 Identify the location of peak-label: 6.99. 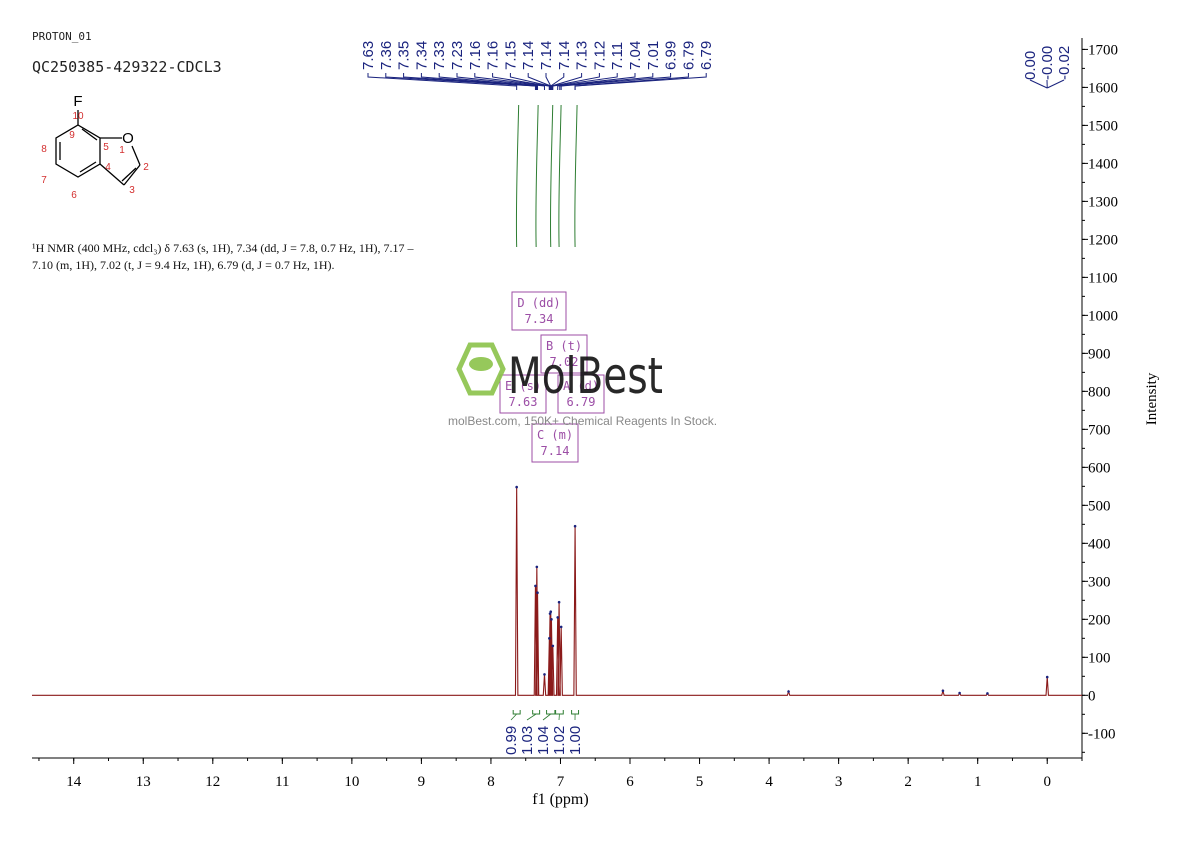
(671, 55).